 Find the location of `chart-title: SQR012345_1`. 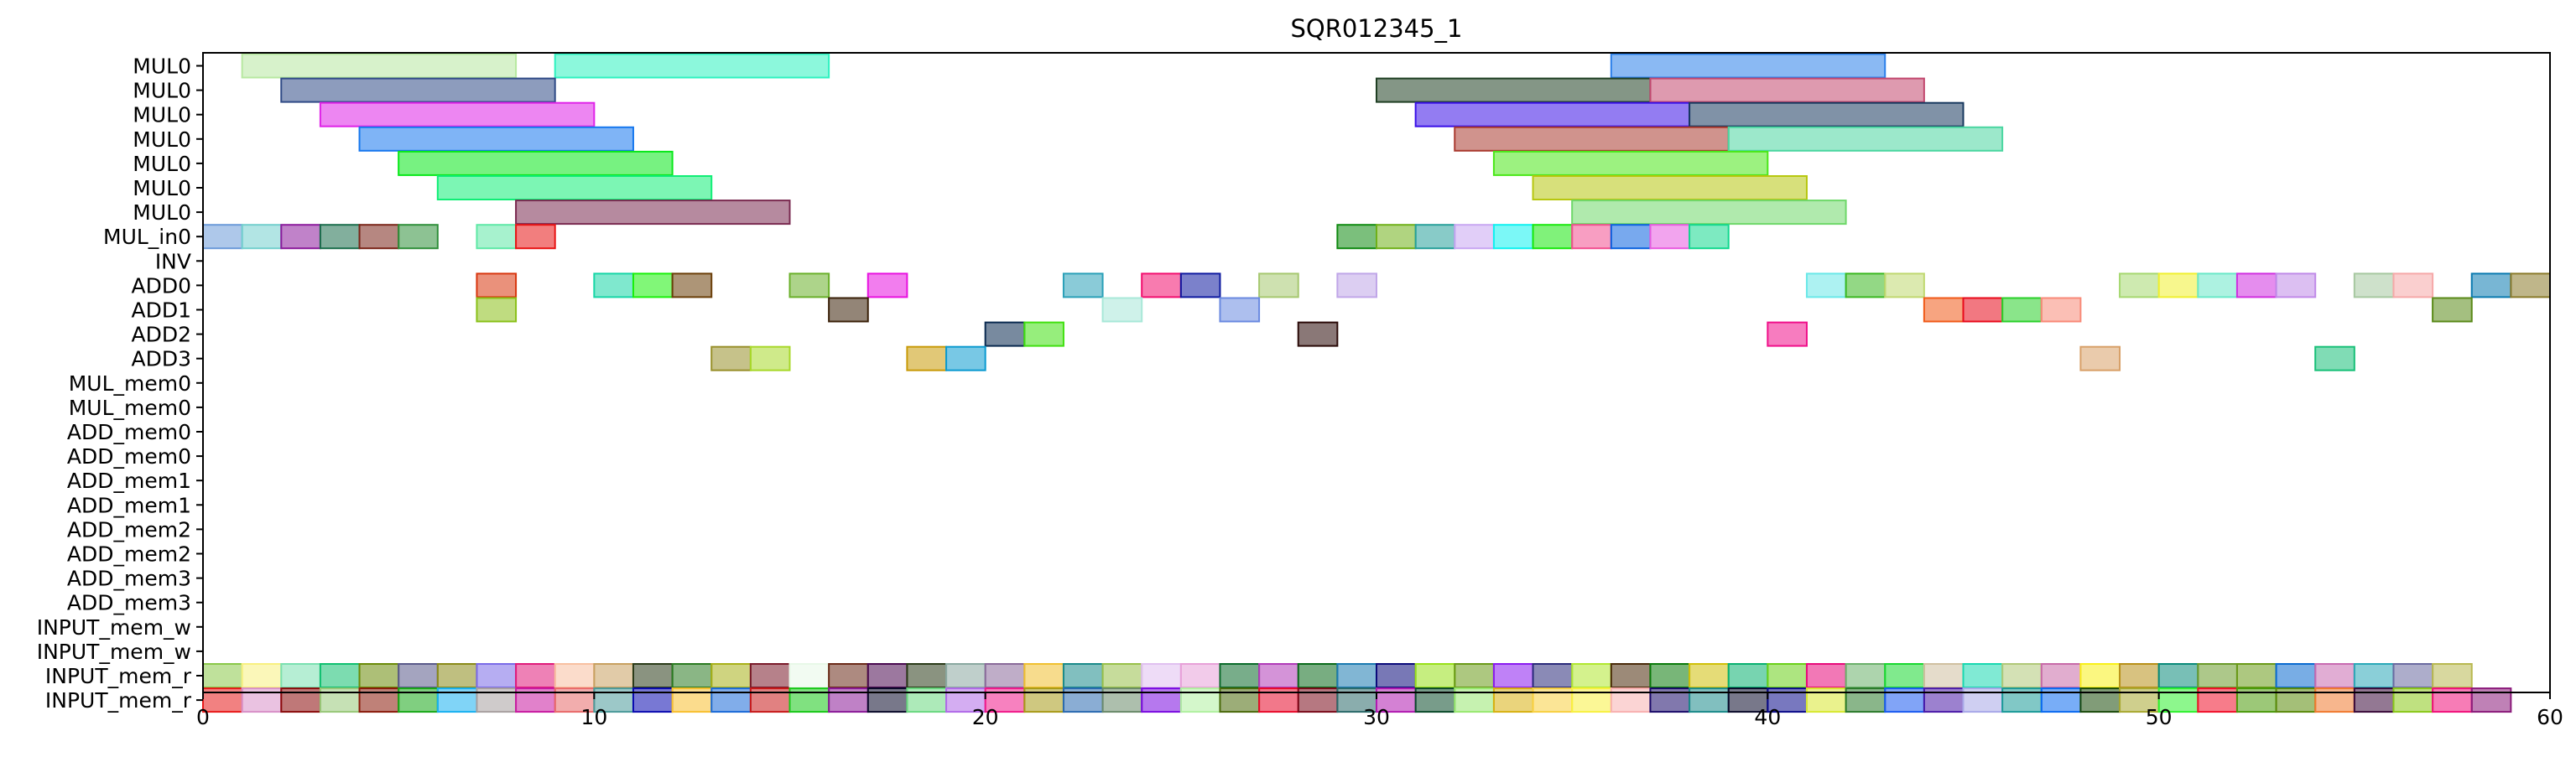

chart-title: SQR012345_1 is located at coordinates (1376, 29).